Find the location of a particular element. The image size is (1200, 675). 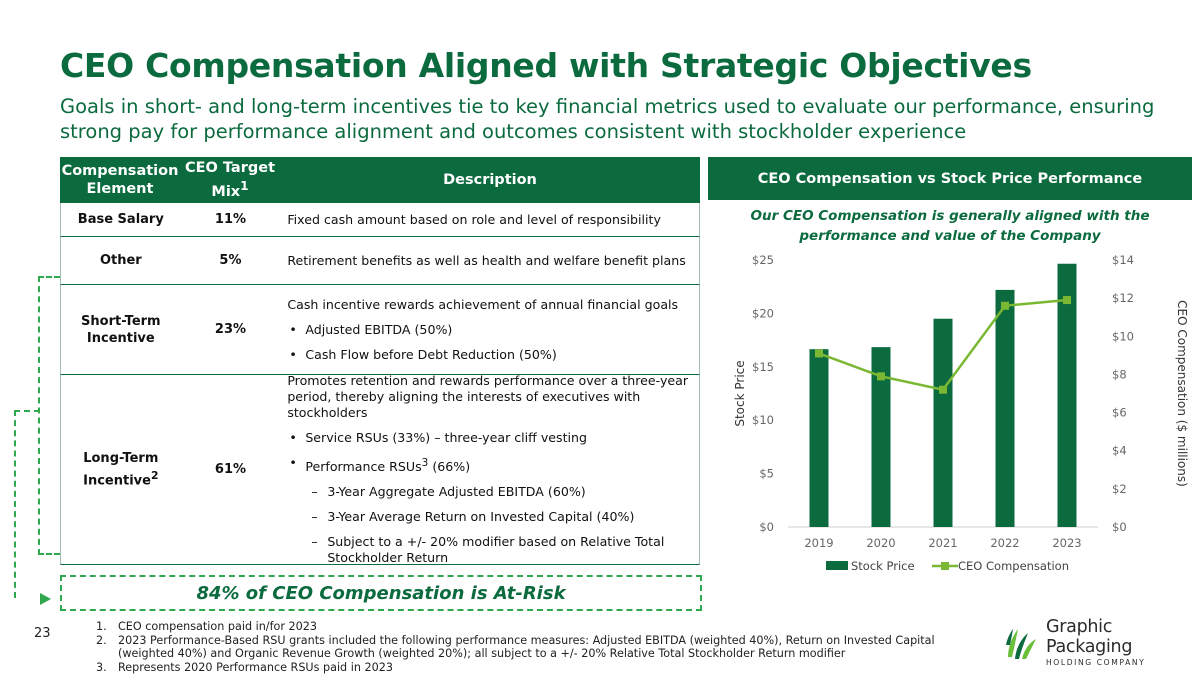

x-tick-label: 2021 is located at coordinates (942, 543).